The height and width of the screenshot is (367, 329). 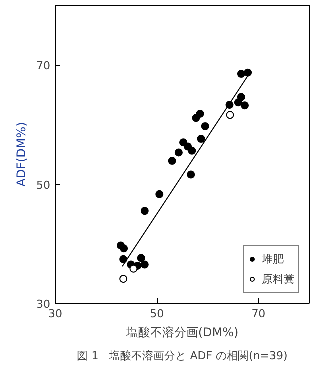 I want to click on x-tick-label: 30, so click(x=55, y=314).